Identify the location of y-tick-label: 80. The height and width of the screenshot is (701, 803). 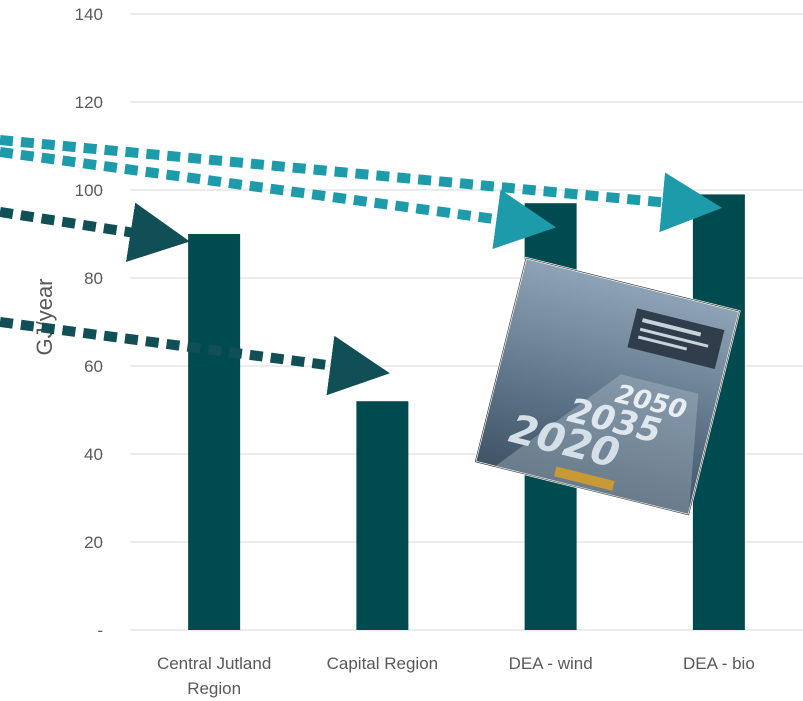
(93, 278).